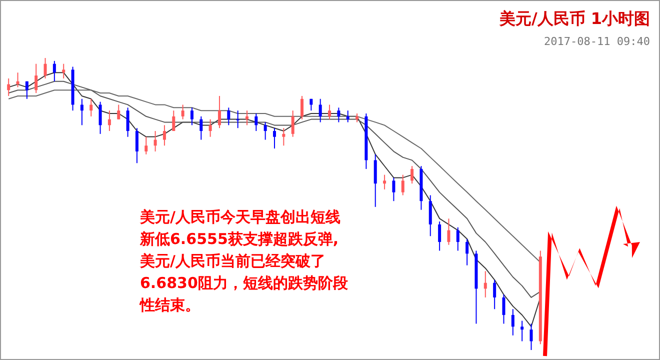  What do you see at coordinates (169, 305) in the screenshot?
I see `annotation: 性结束。` at bounding box center [169, 305].